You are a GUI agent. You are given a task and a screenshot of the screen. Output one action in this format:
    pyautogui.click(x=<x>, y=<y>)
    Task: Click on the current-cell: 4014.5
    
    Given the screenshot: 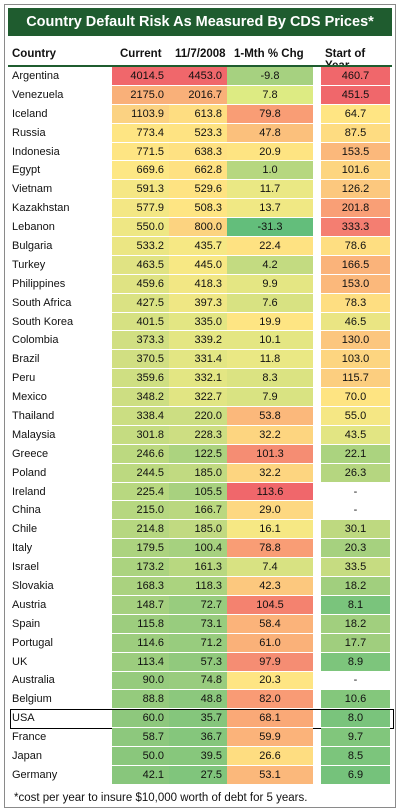 What is the action you would take?
    pyautogui.click(x=140, y=76)
    